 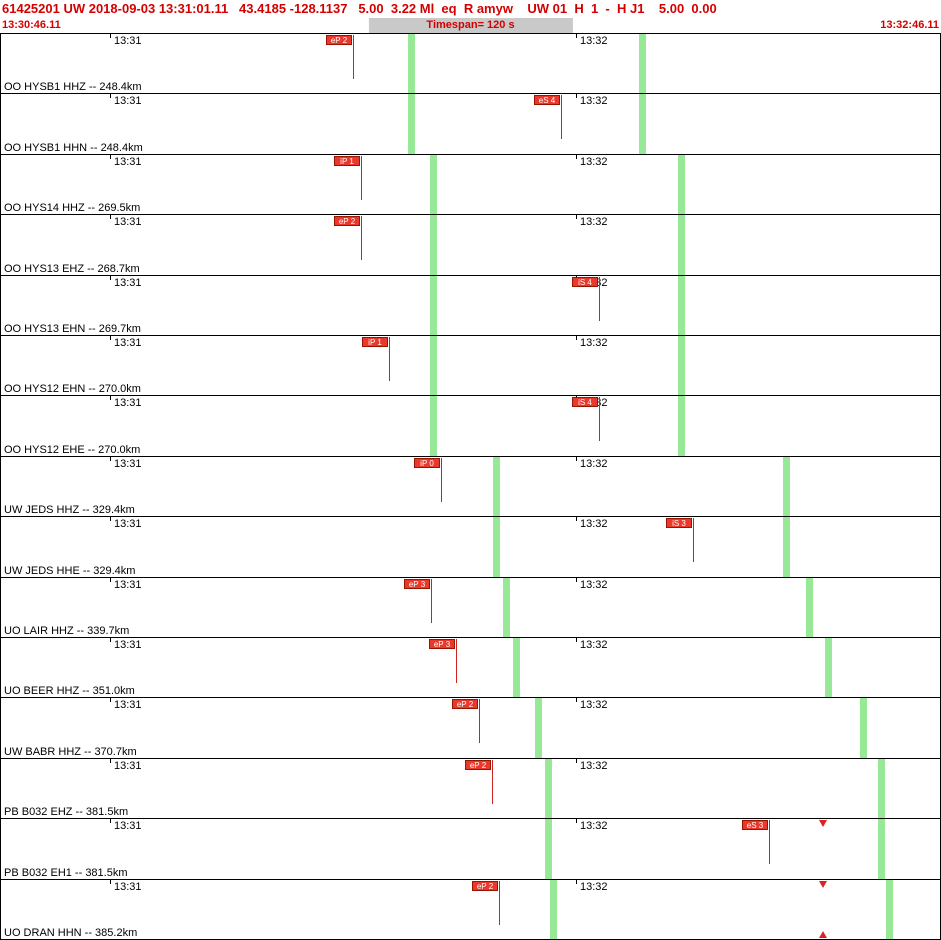 What do you see at coordinates (679, 523) in the screenshot?
I see `phase-pick-flag: iS 3` at bounding box center [679, 523].